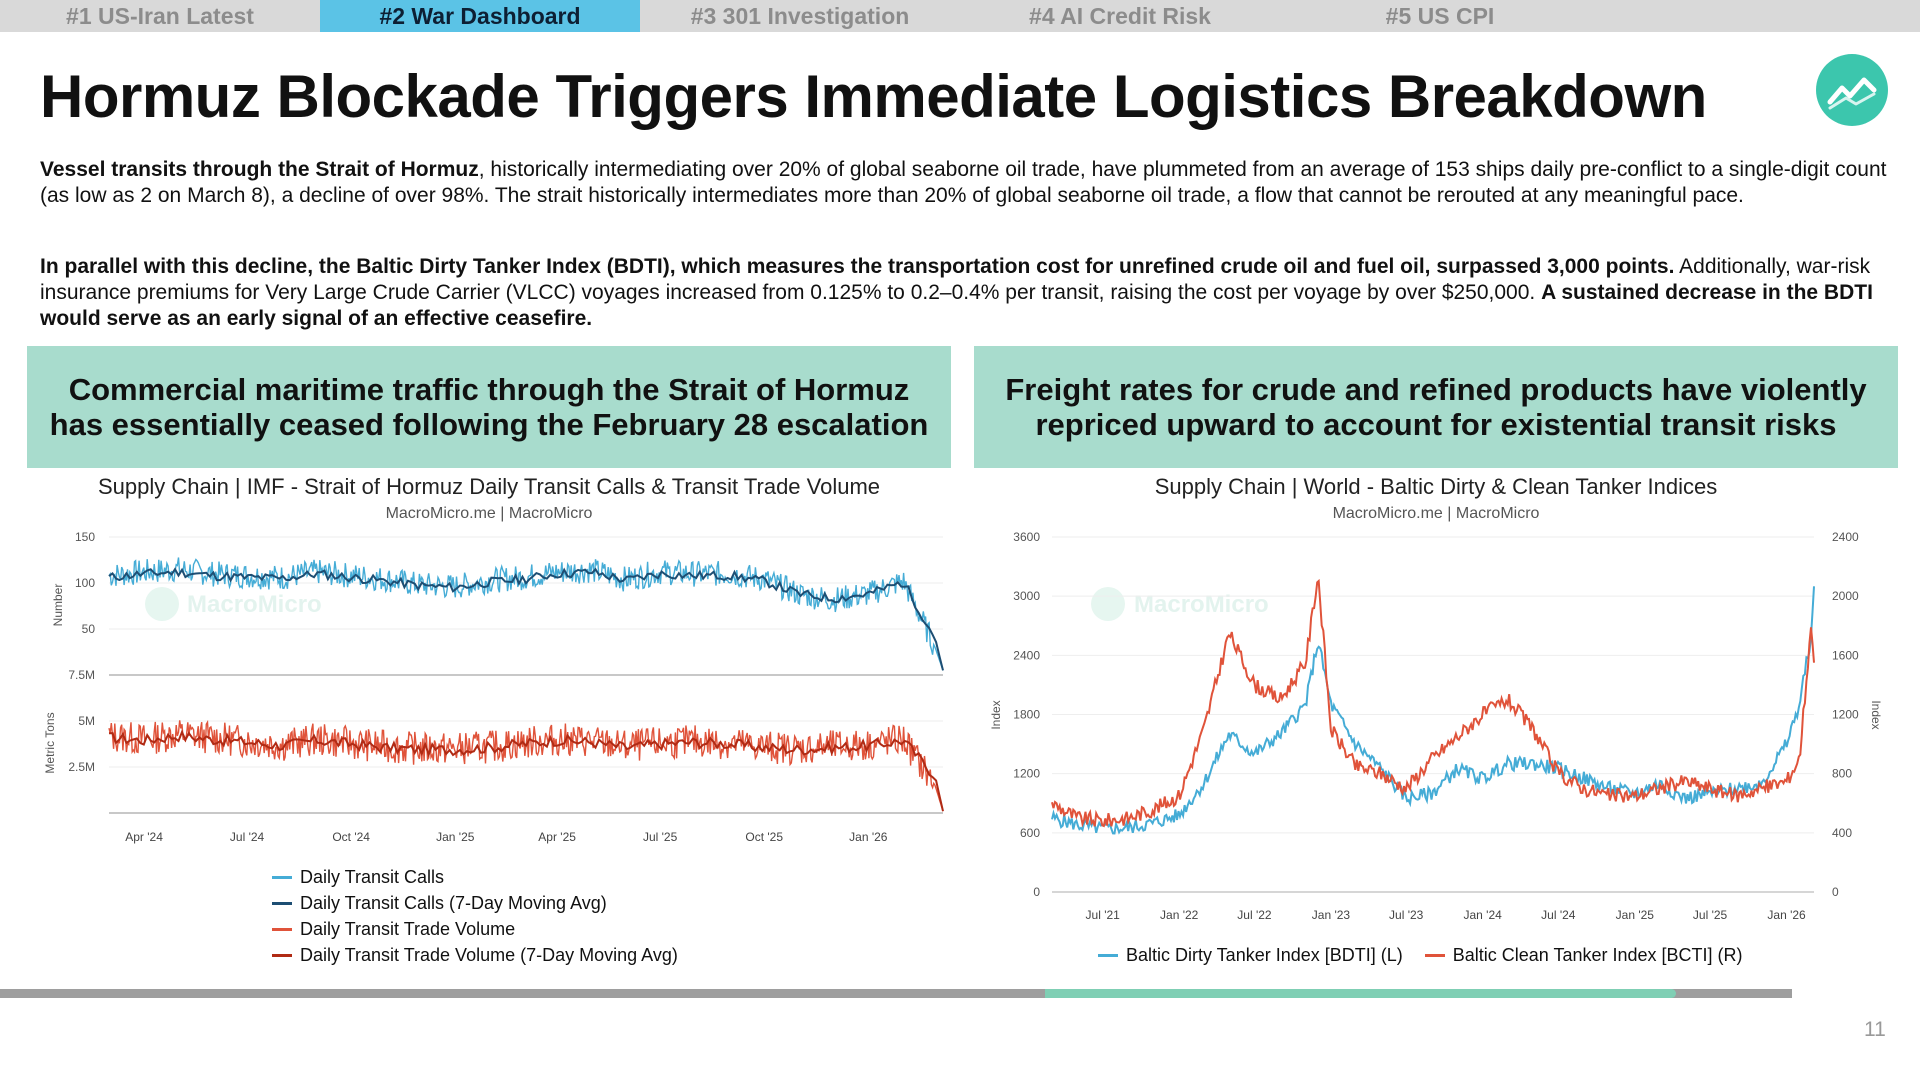 Image resolution: width=1920 pixels, height=1080 pixels. Describe the element at coordinates (1842, 833) in the screenshot. I see `y-tick-label-right: 400` at that location.